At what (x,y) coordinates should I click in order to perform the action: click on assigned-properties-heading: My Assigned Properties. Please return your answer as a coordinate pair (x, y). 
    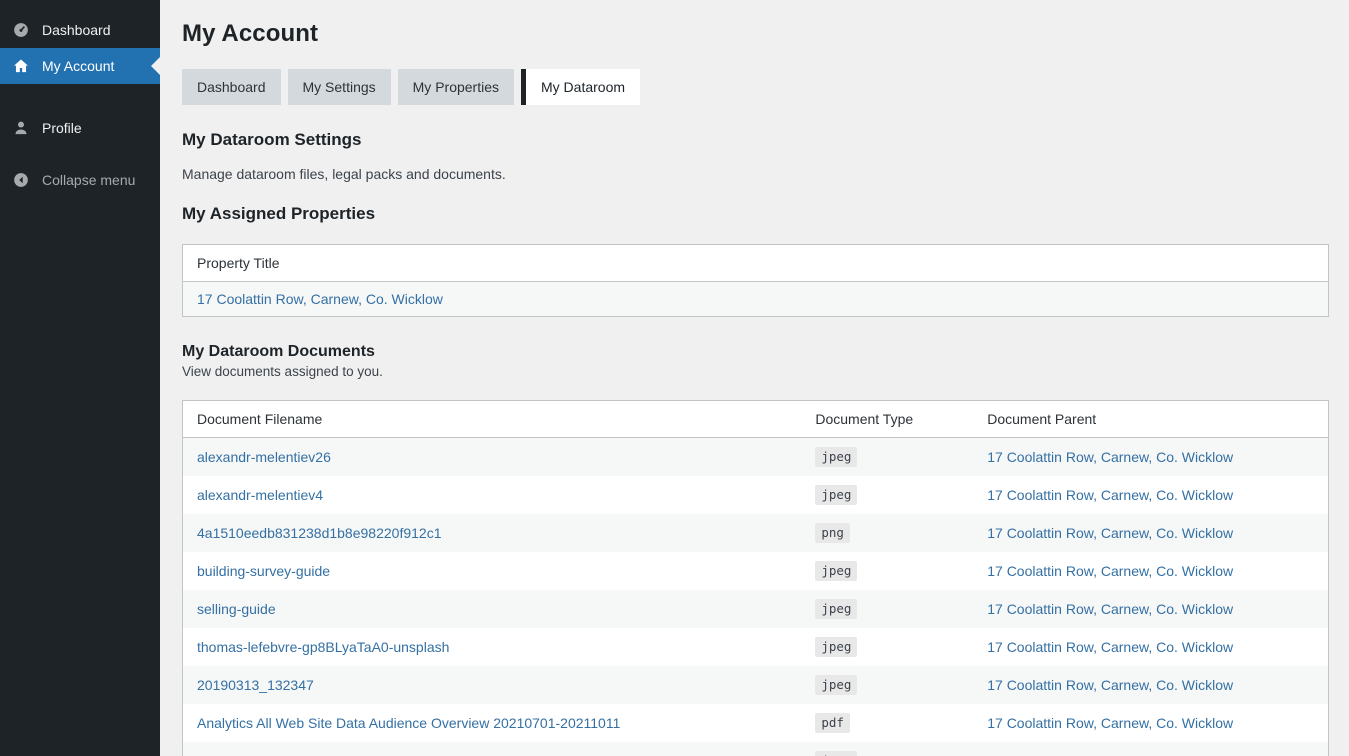
    Looking at the image, I should click on (279, 213).